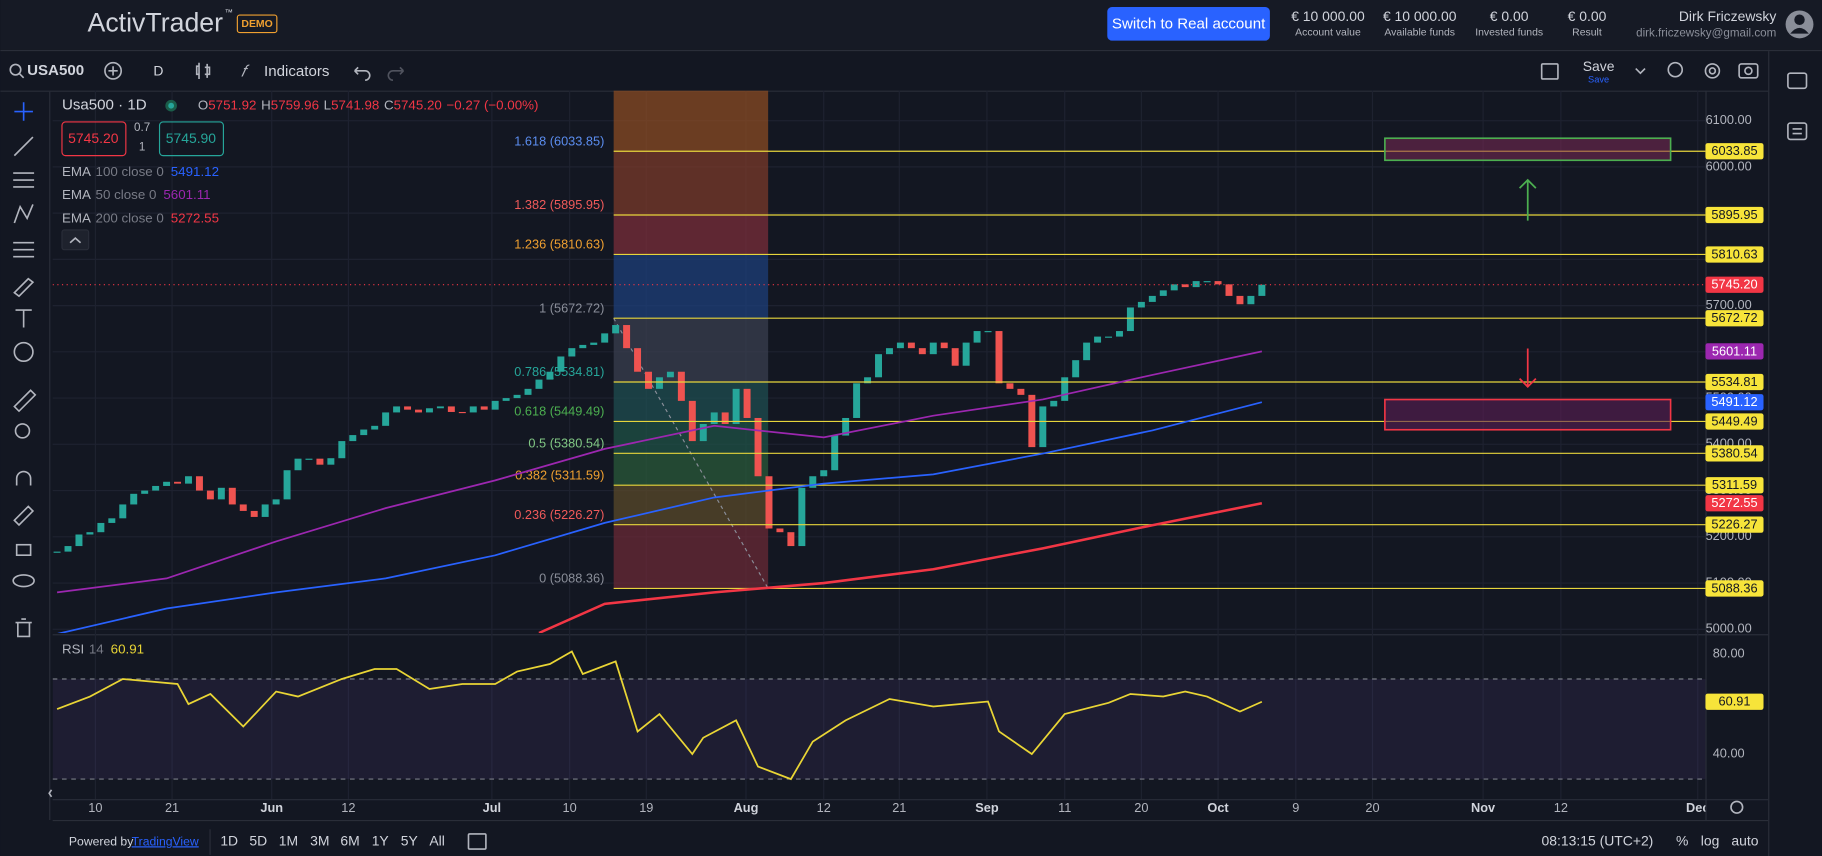 This screenshot has width=1822, height=856. I want to click on settings, so click(1712, 71).